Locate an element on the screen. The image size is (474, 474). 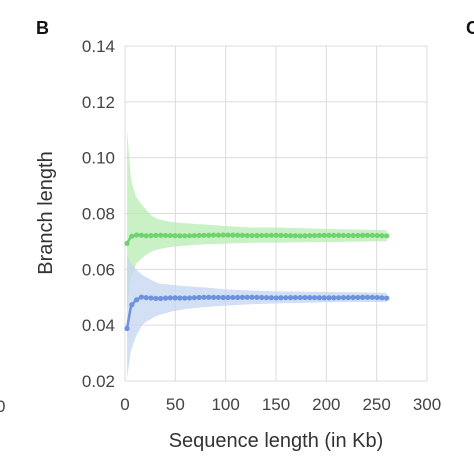
y-tick-label: 0.06 is located at coordinates (98, 269).